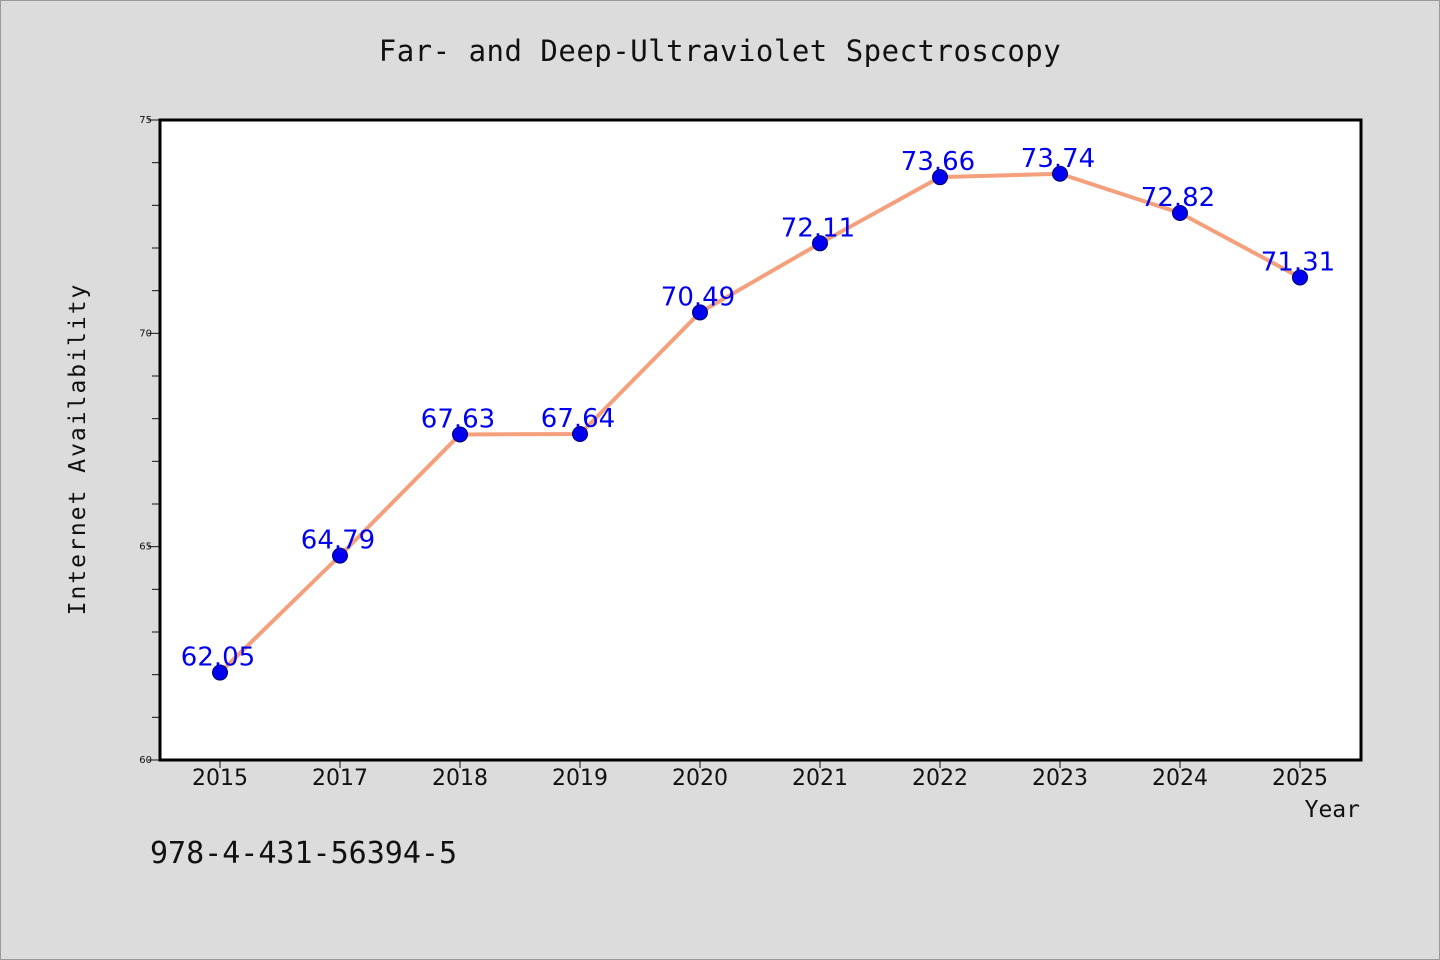 The image size is (1440, 960). I want to click on data-label: 72.82, so click(1178, 198).